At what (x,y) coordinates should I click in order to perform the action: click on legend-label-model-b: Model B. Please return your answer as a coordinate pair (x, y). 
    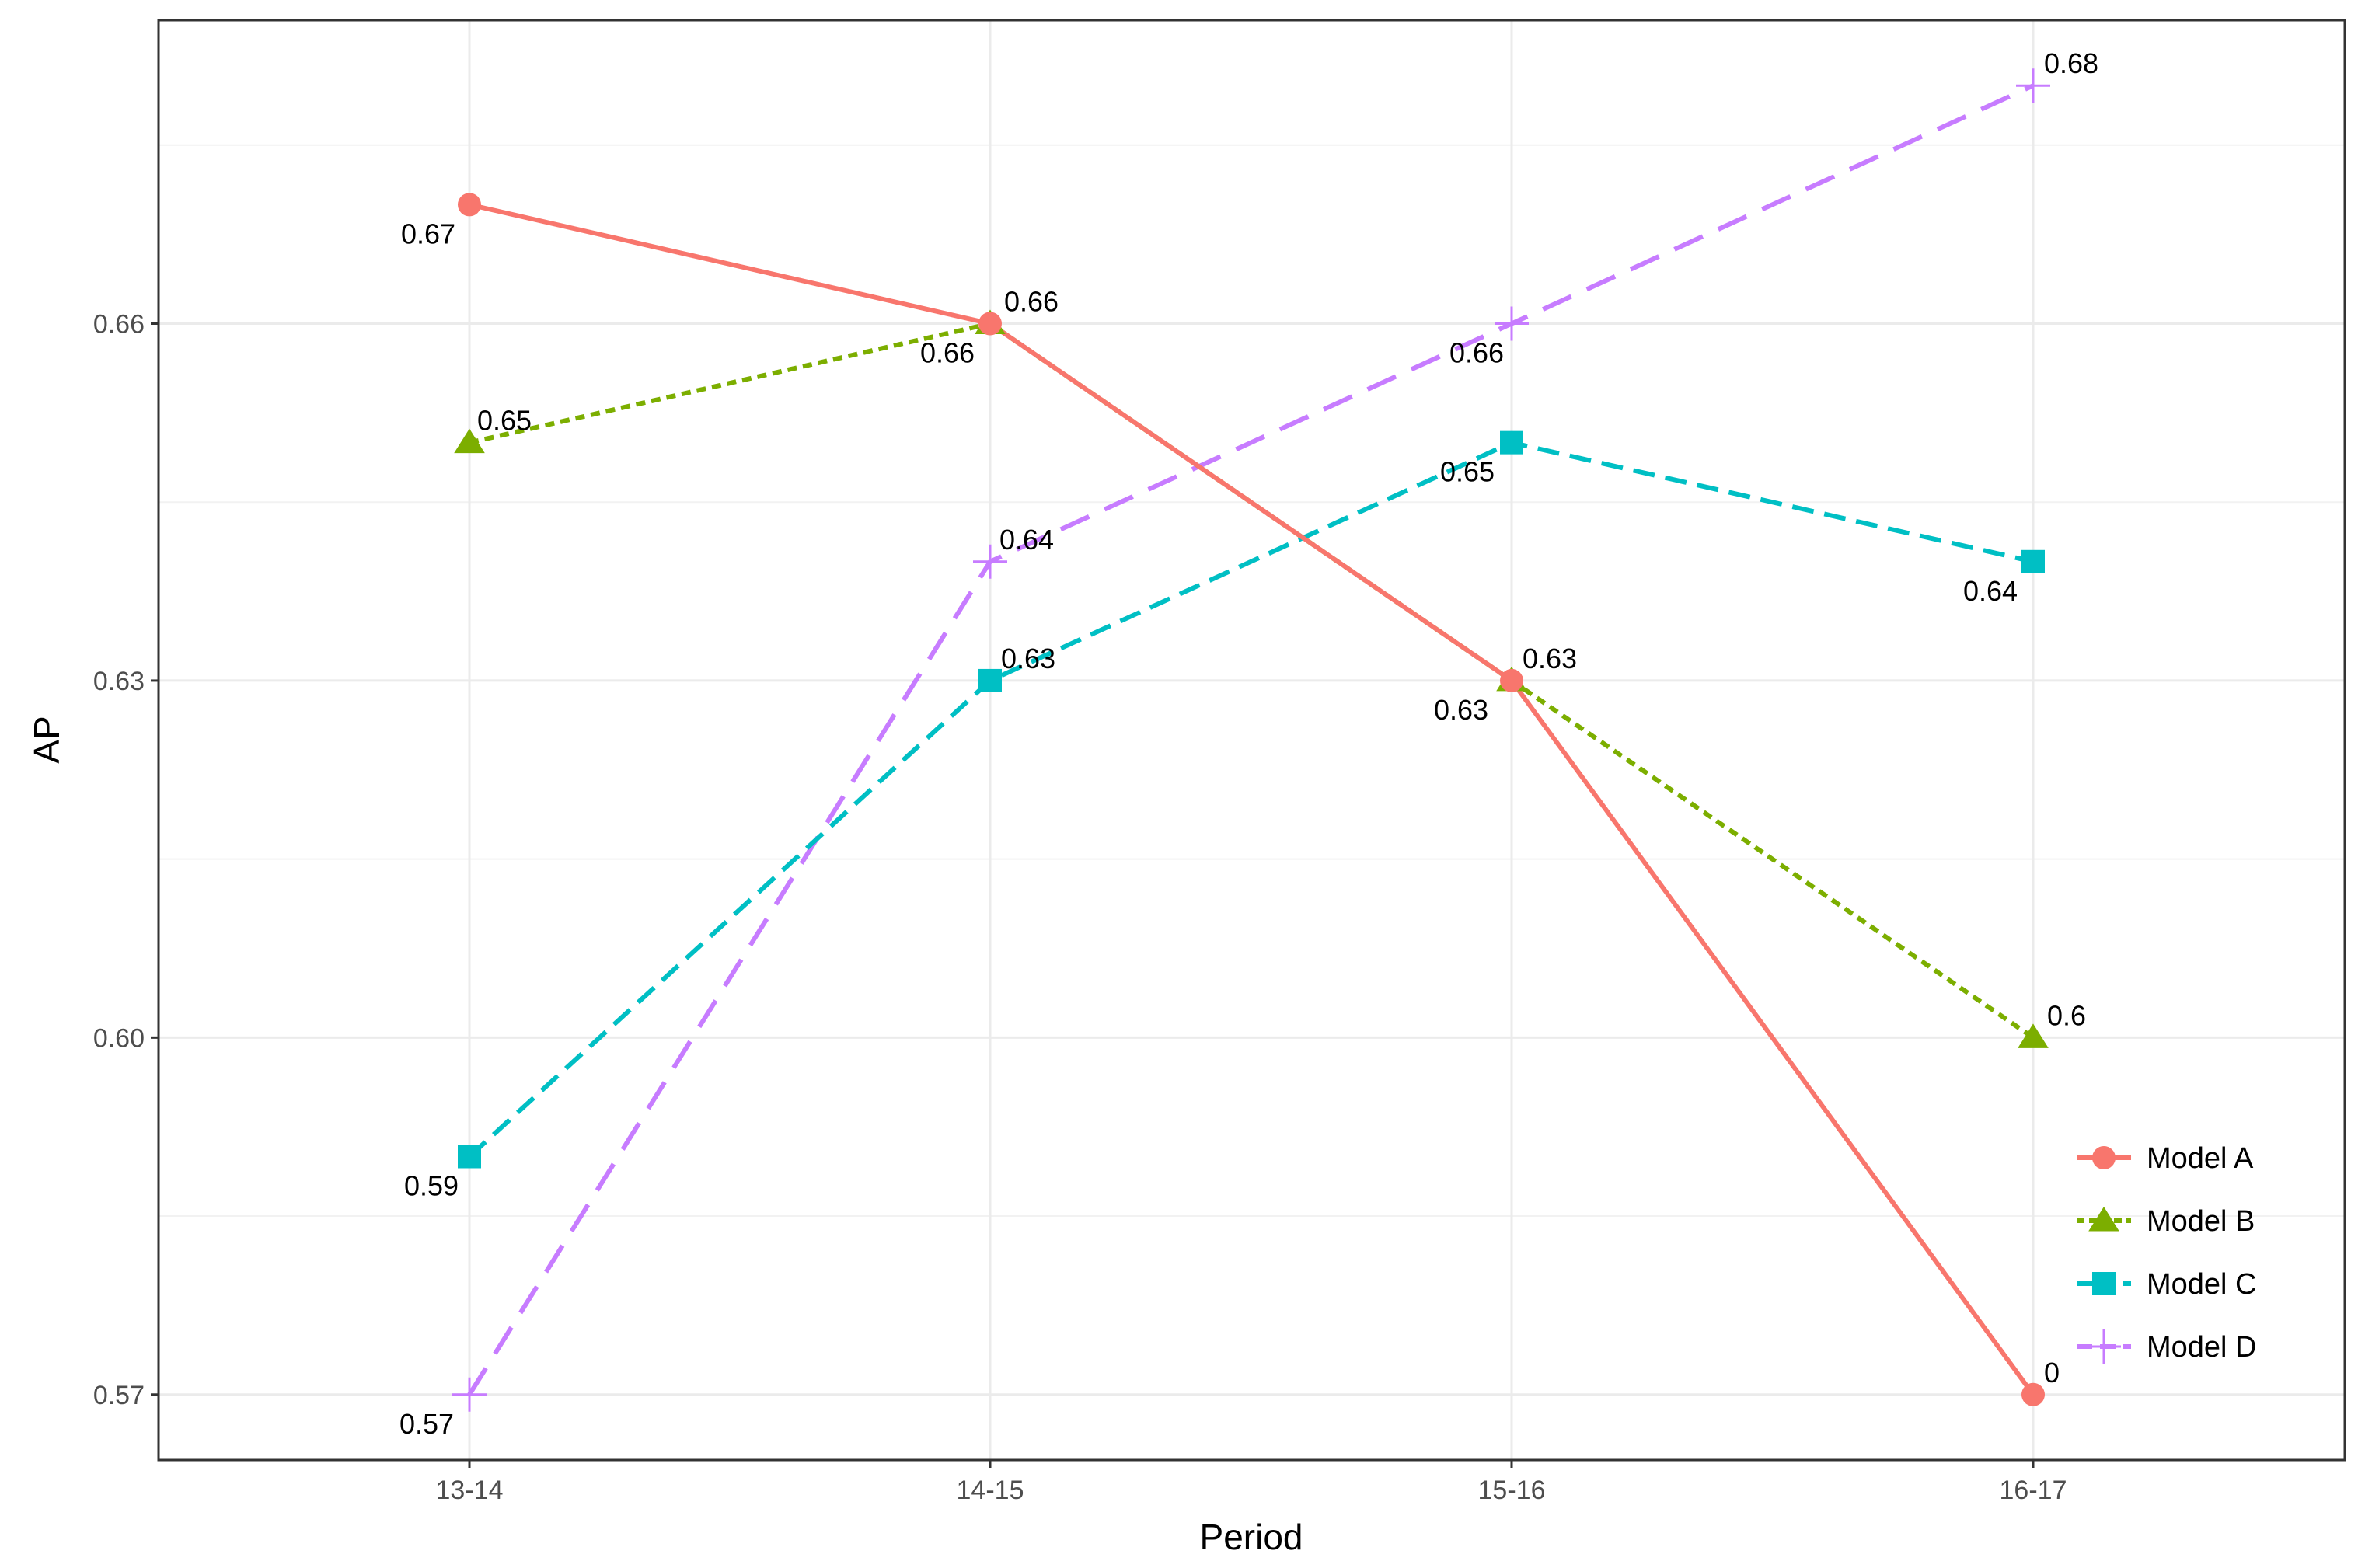
    Looking at the image, I should click on (2201, 1221).